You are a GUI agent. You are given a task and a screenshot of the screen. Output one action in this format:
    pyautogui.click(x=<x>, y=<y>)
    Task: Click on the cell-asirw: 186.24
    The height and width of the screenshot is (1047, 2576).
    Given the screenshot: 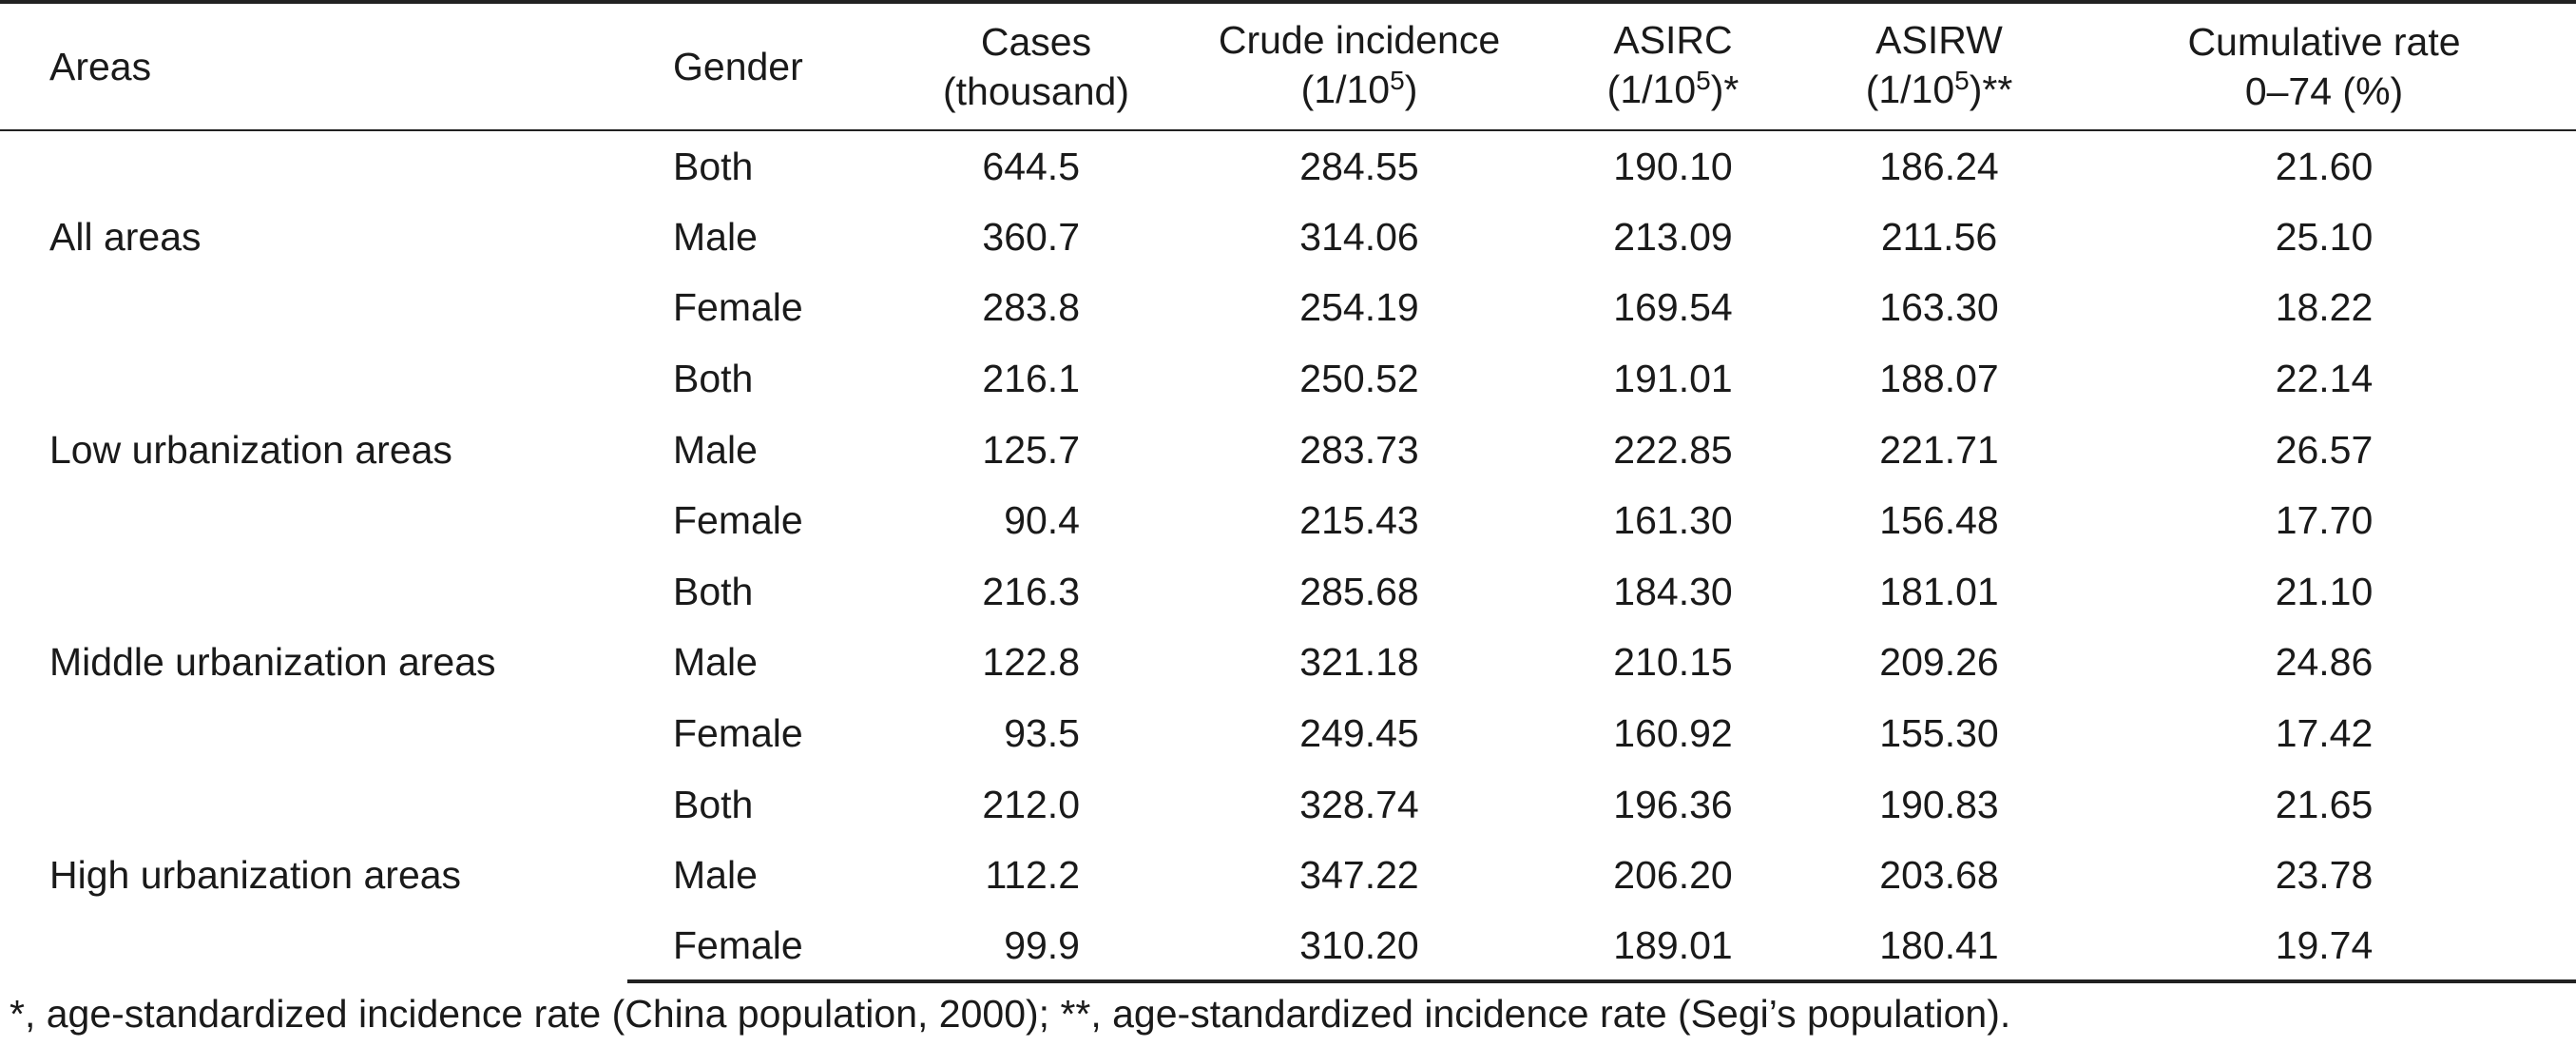 What is the action you would take?
    pyautogui.click(x=1939, y=166)
    